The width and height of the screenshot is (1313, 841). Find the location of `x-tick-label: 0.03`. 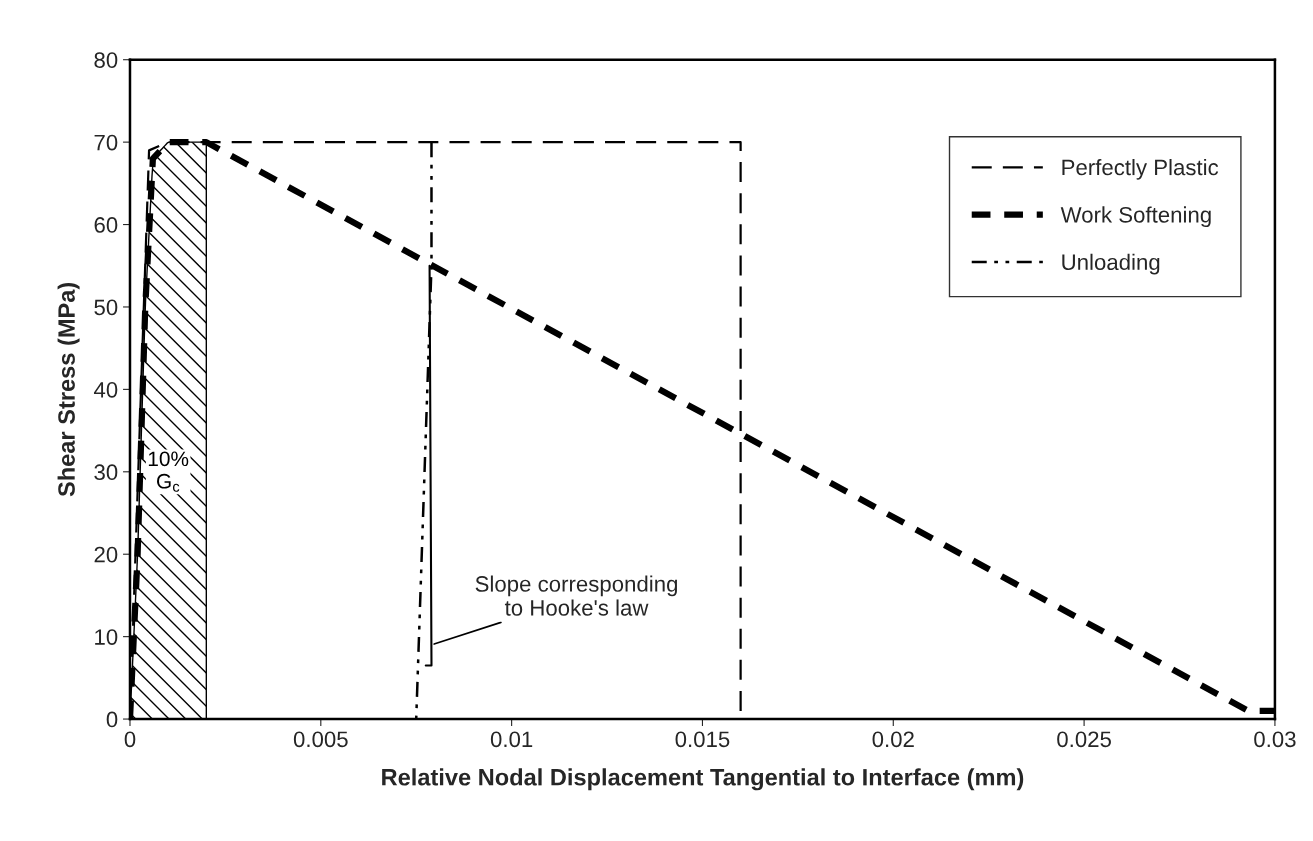

x-tick-label: 0.03 is located at coordinates (1275, 739).